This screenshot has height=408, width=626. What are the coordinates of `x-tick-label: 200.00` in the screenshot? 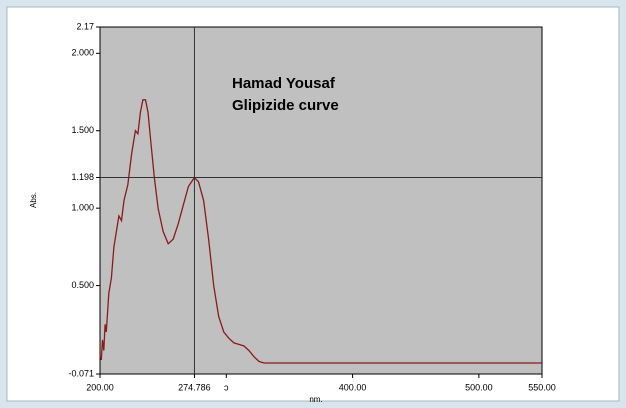 It's located at (100, 387).